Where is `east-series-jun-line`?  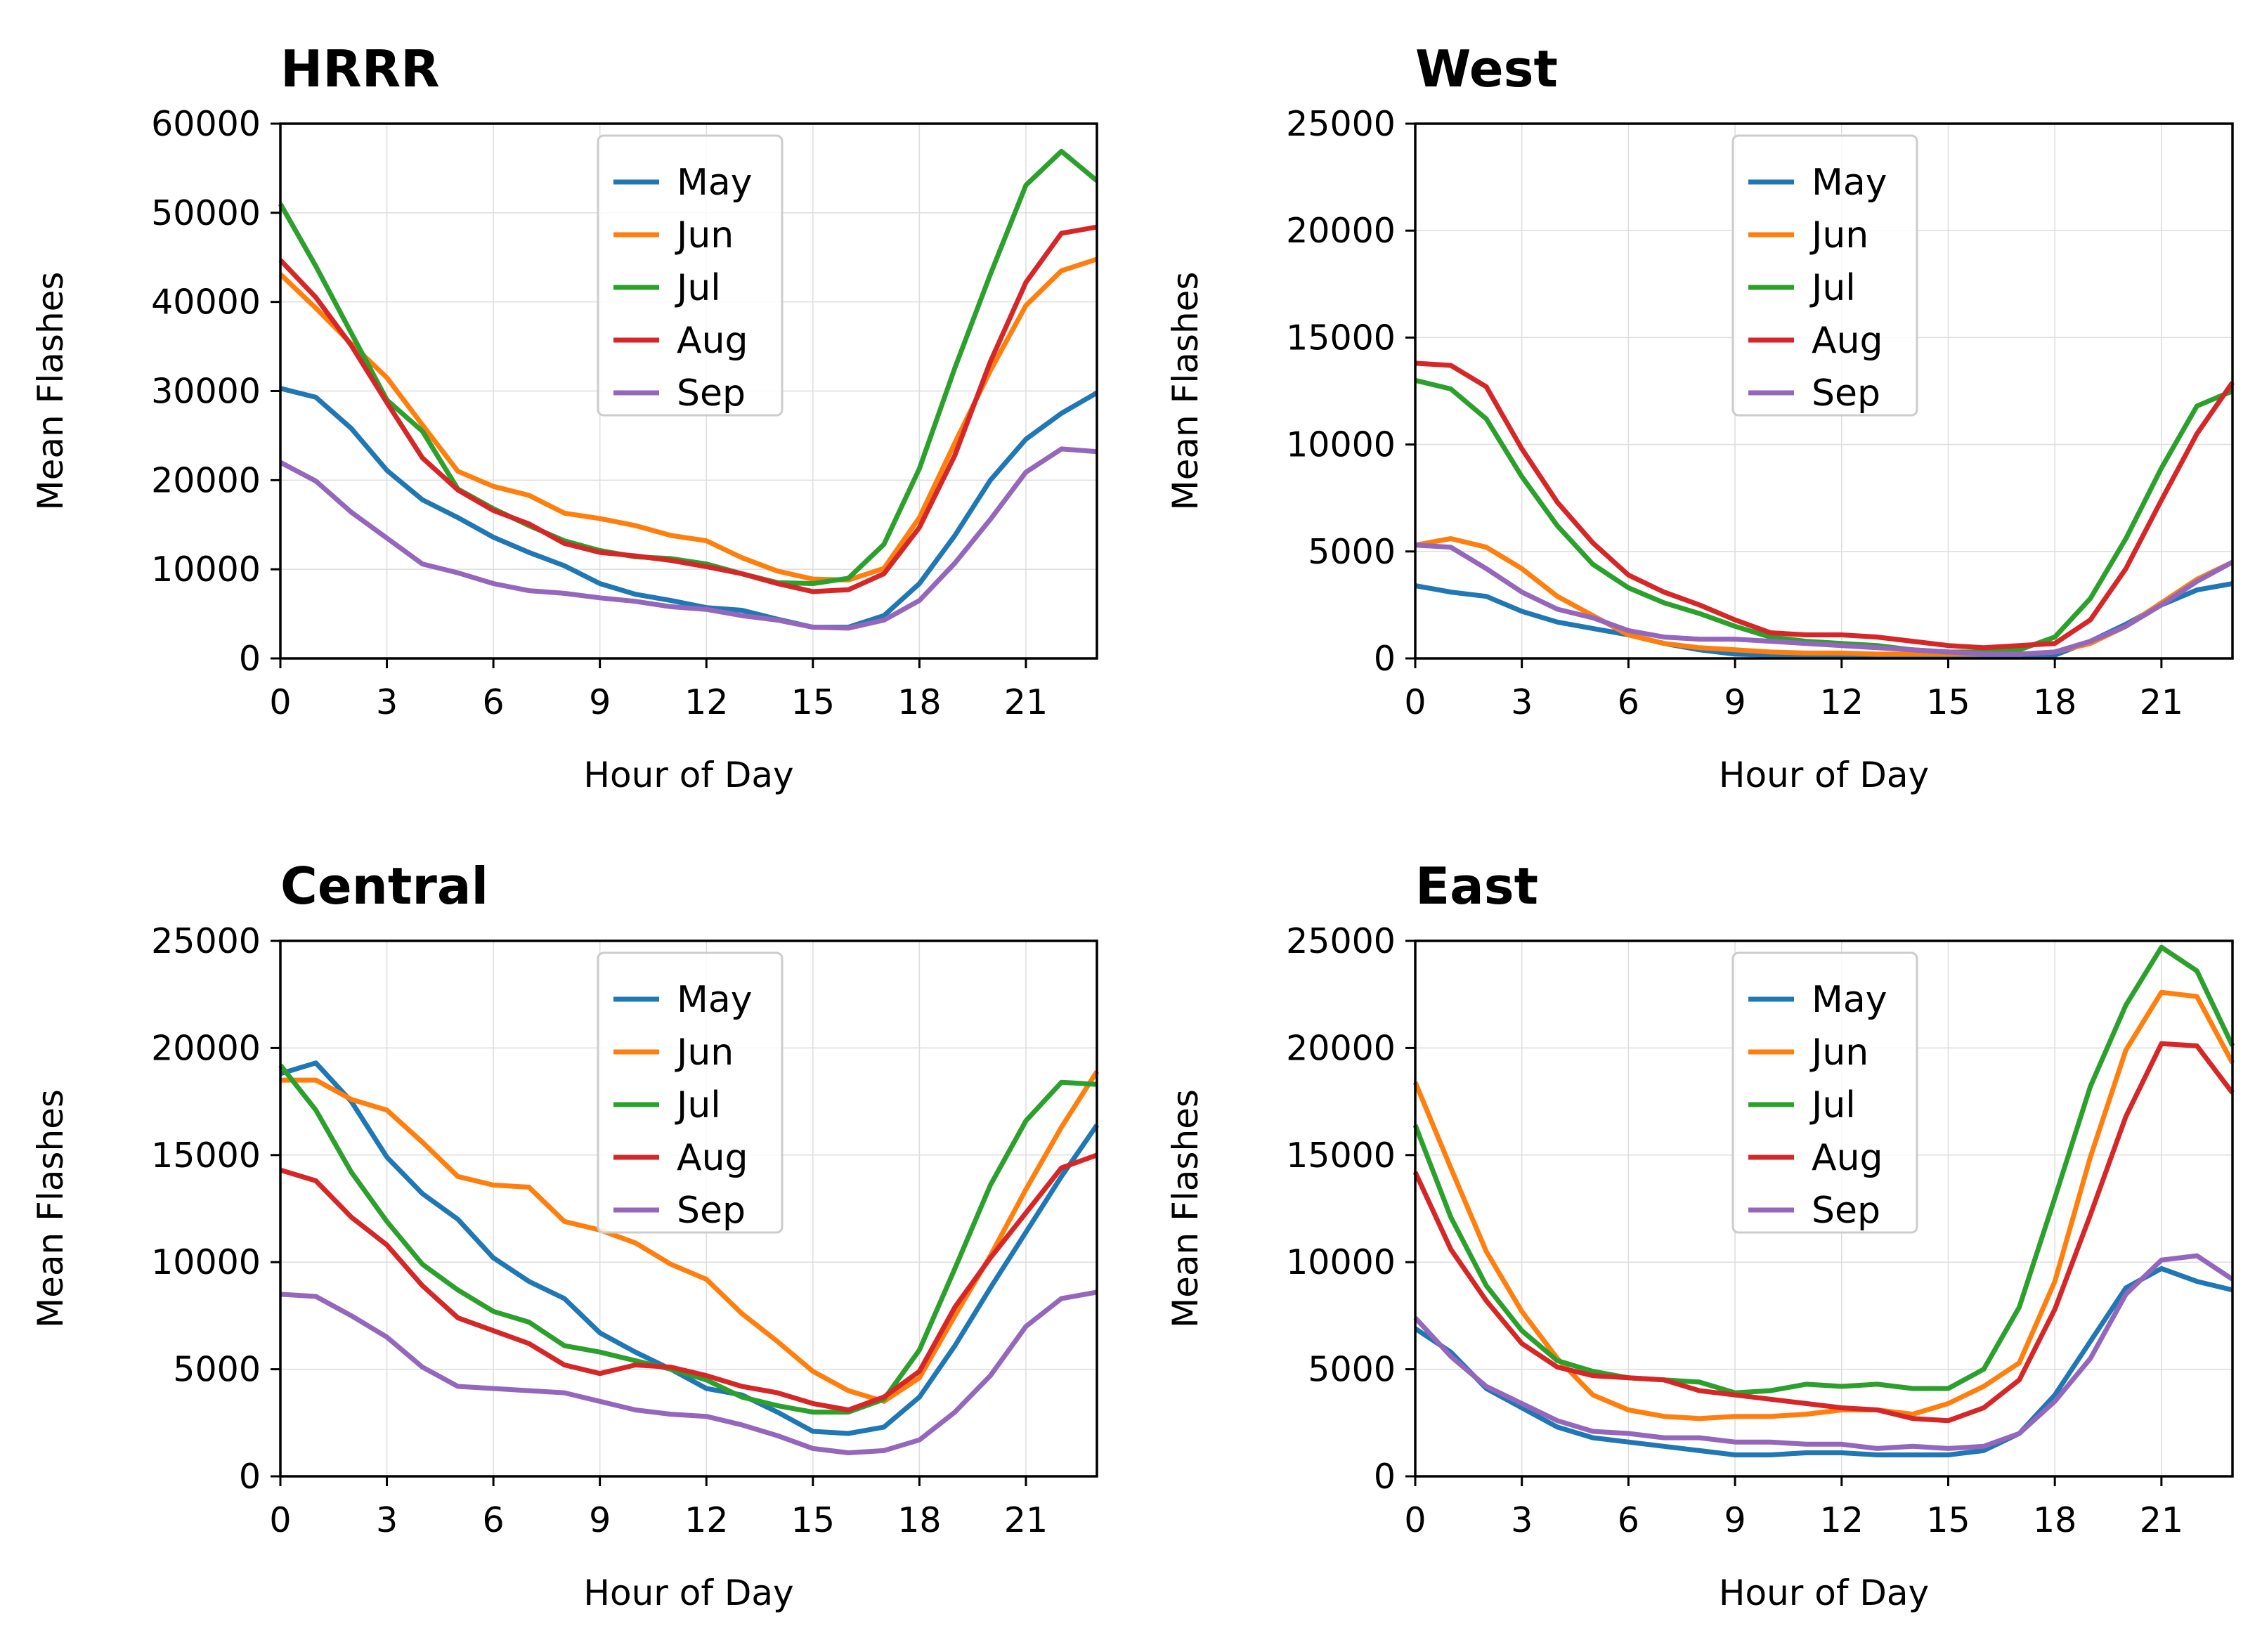
east-series-jun-line is located at coordinates (1824, 1205).